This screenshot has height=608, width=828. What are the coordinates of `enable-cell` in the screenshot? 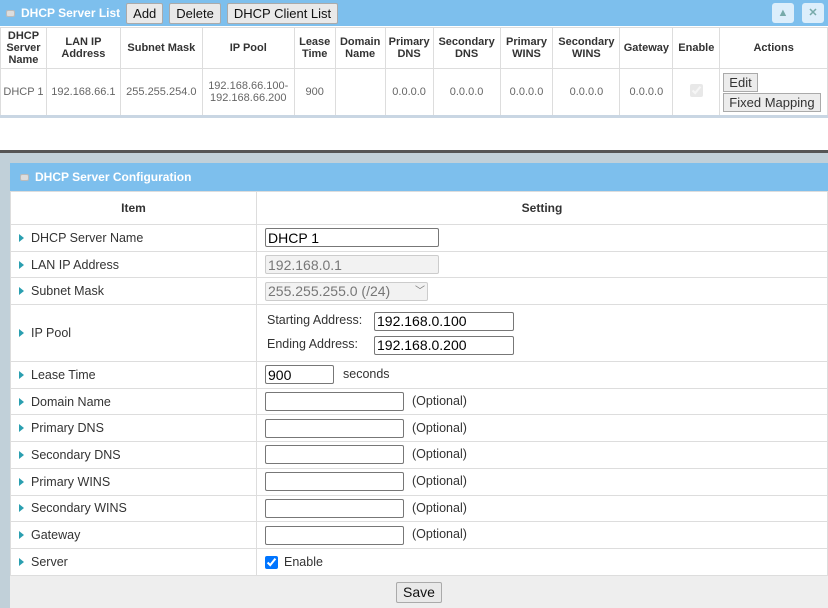 It's located at (696, 92).